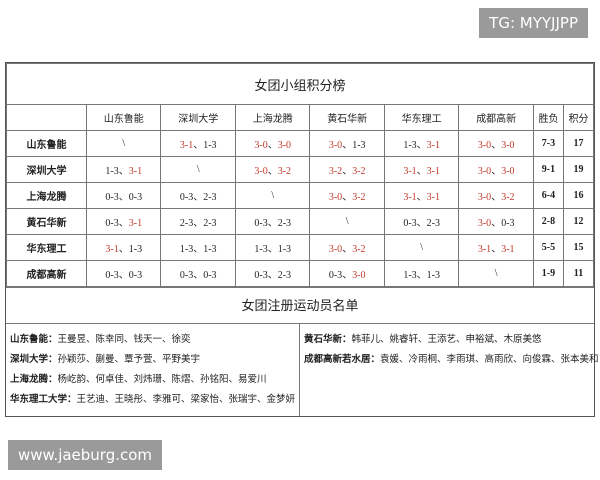 Image resolution: width=600 pixels, height=480 pixels. I want to click on watermark: www.jaeburg.com, so click(85, 455).